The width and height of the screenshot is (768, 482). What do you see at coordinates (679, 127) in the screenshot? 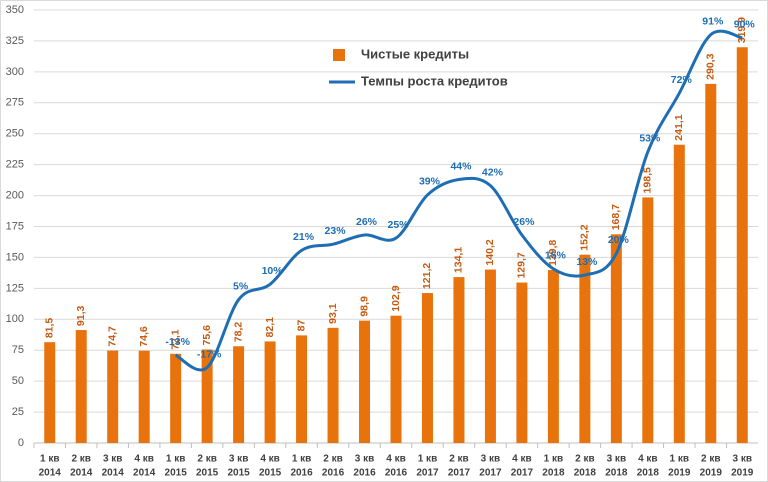
I see `bar-value-label: 241,1` at bounding box center [679, 127].